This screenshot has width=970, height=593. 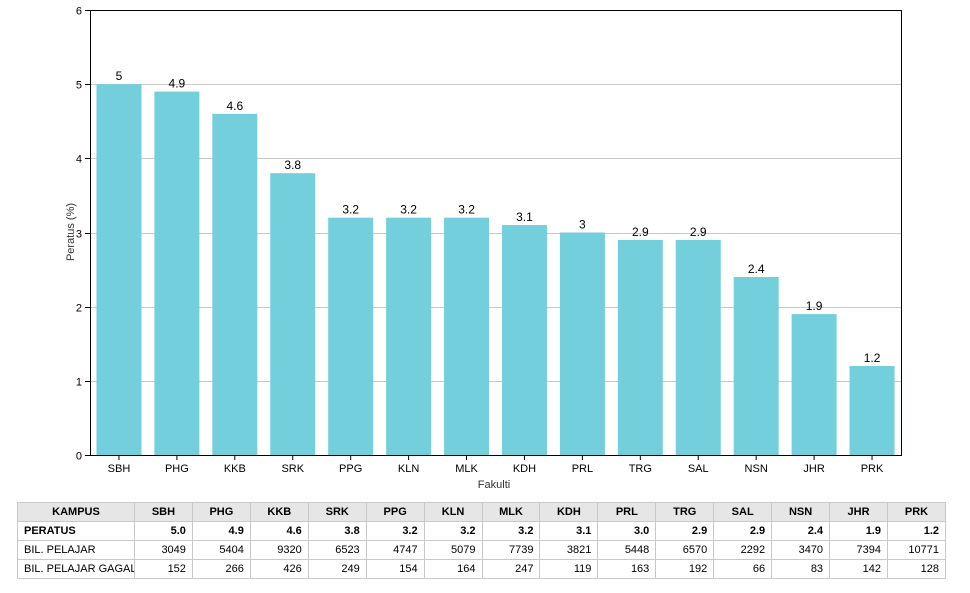 What do you see at coordinates (235, 284) in the screenshot?
I see `bar-kkb` at bounding box center [235, 284].